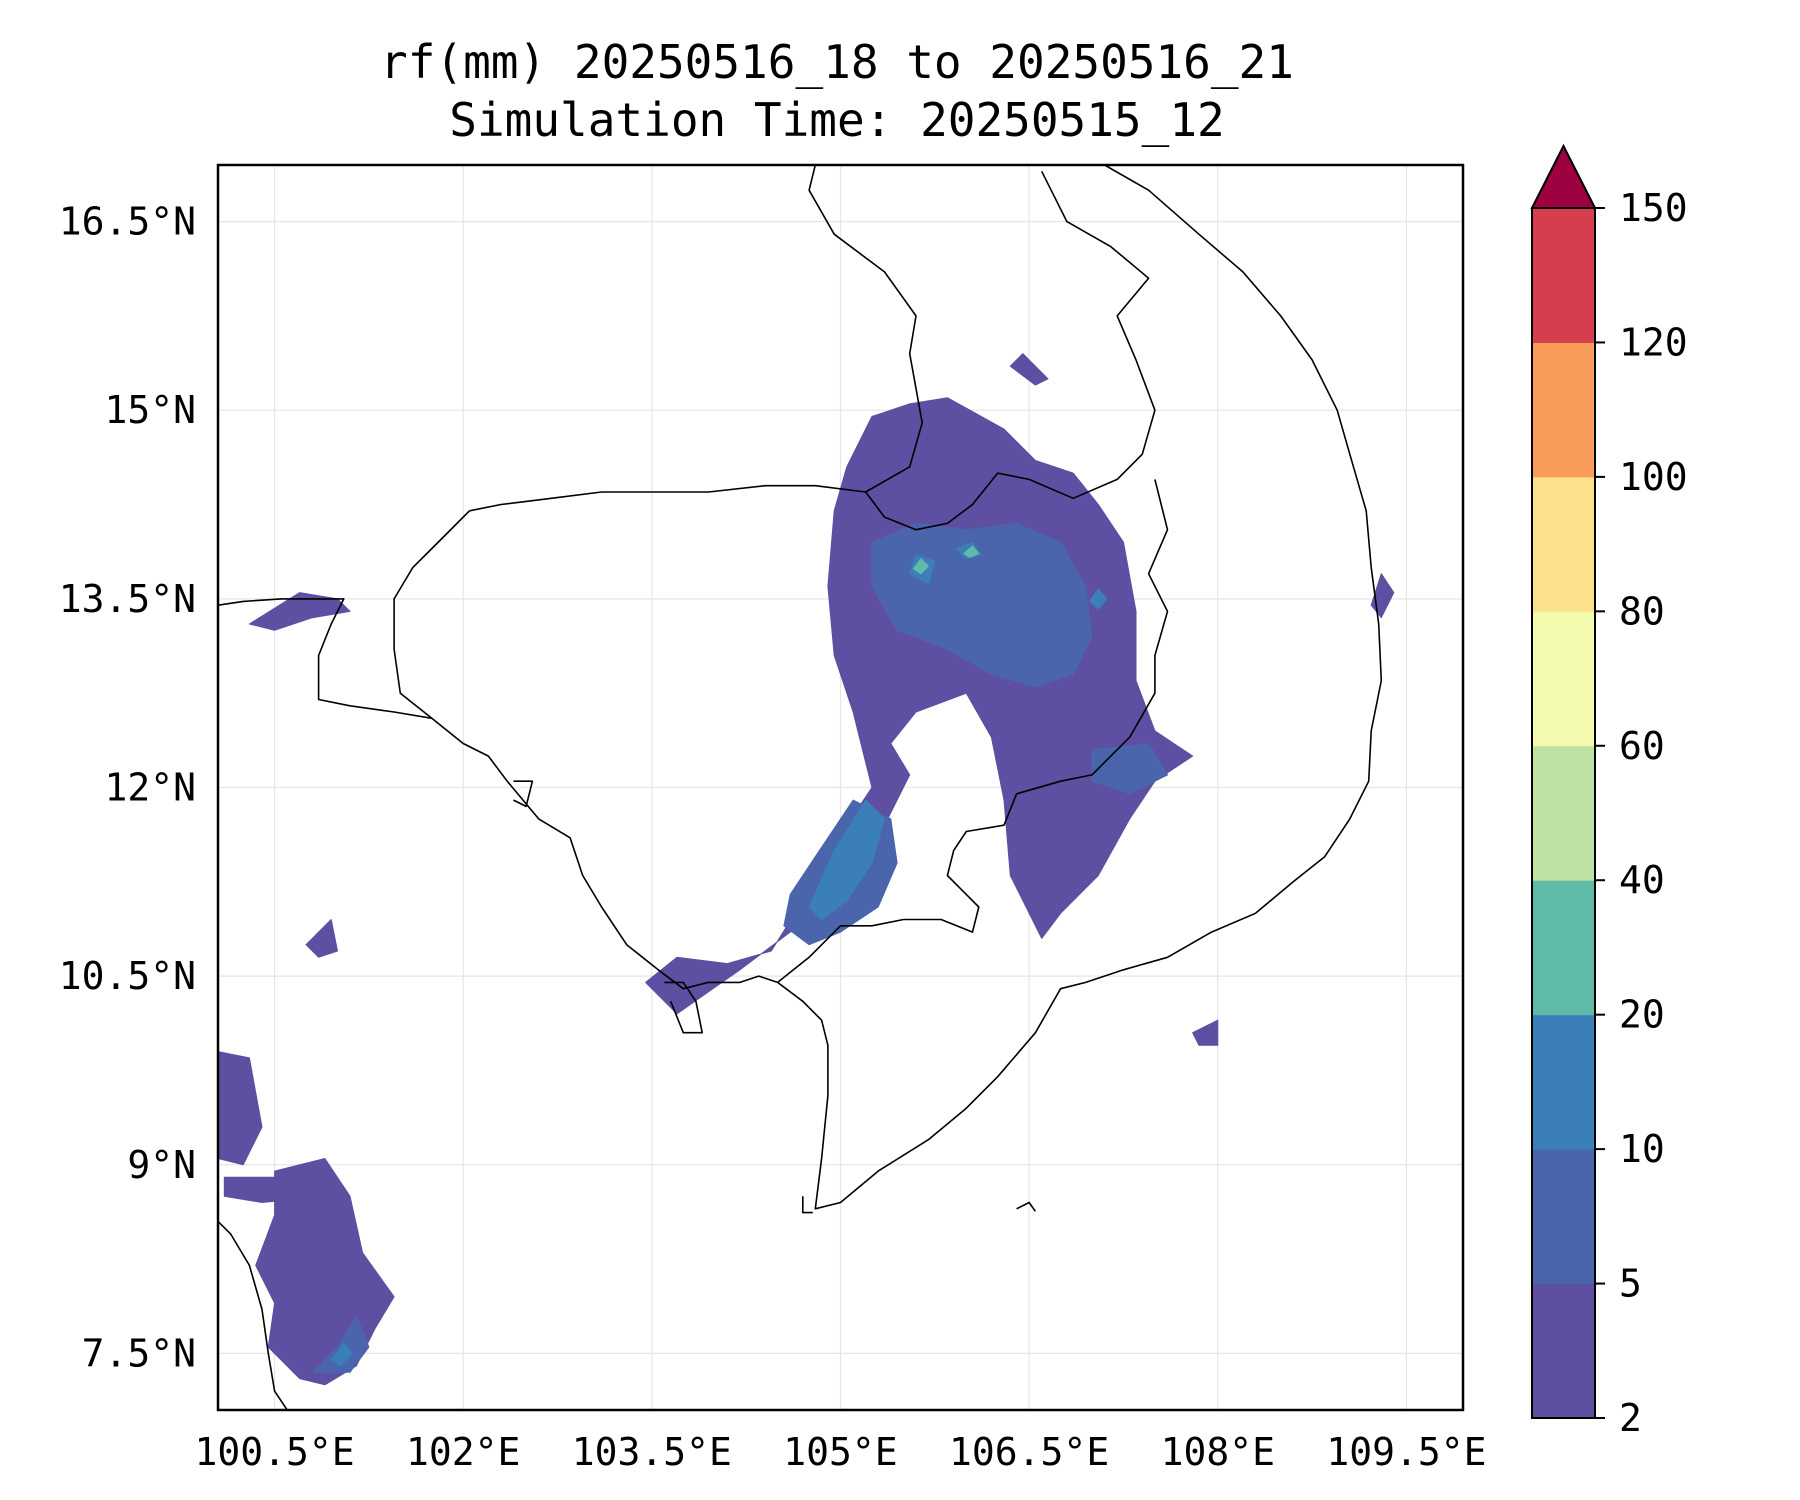 The height and width of the screenshot is (1500, 1800). I want to click on title-line-1: rf(mm) 20250516_18 to 20250516_21, so click(837, 62).